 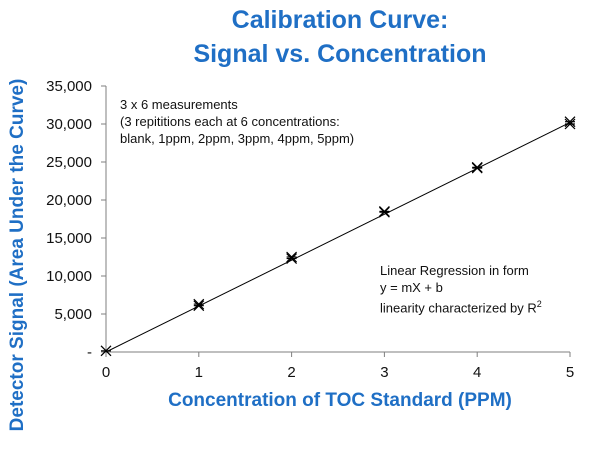 What do you see at coordinates (458, 308) in the screenshot?
I see `regression-note-text: linearity characterized by R` at bounding box center [458, 308].